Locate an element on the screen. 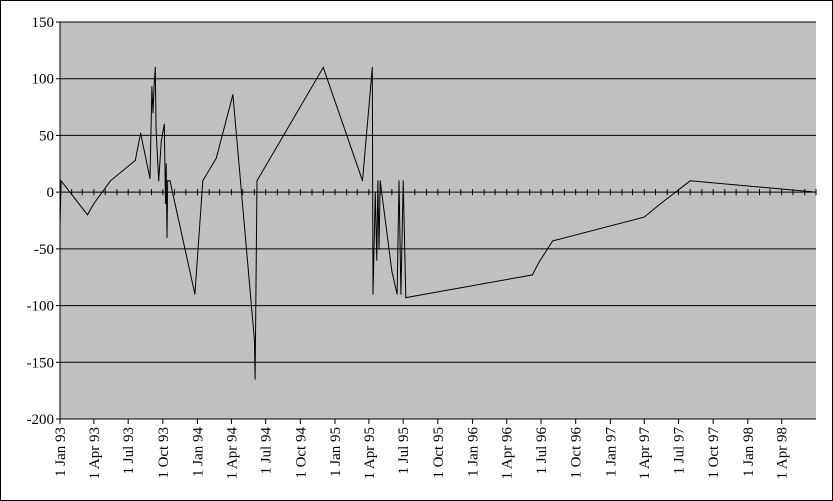  x-tick-label: 1 Jan 97 is located at coordinates (611, 452).